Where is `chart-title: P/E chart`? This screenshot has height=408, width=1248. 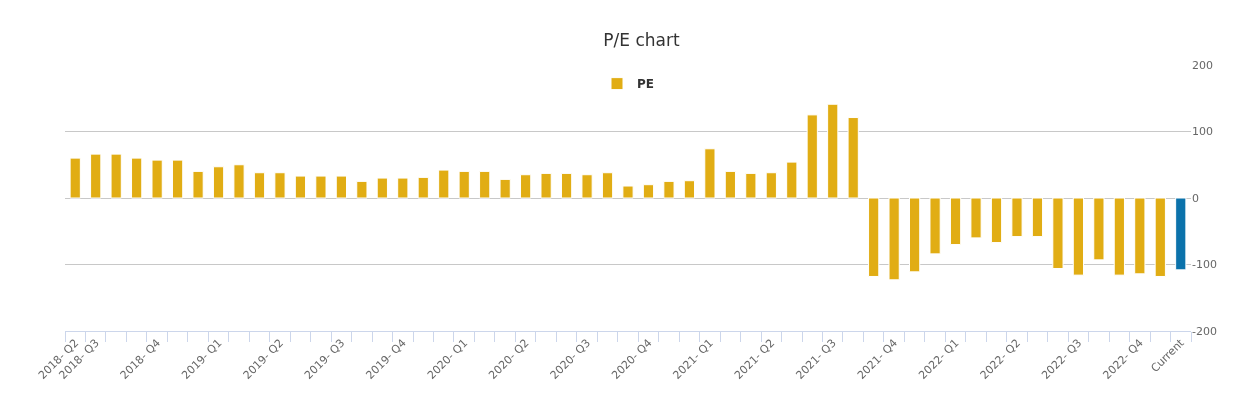 chart-title: P/E chart is located at coordinates (641, 39).